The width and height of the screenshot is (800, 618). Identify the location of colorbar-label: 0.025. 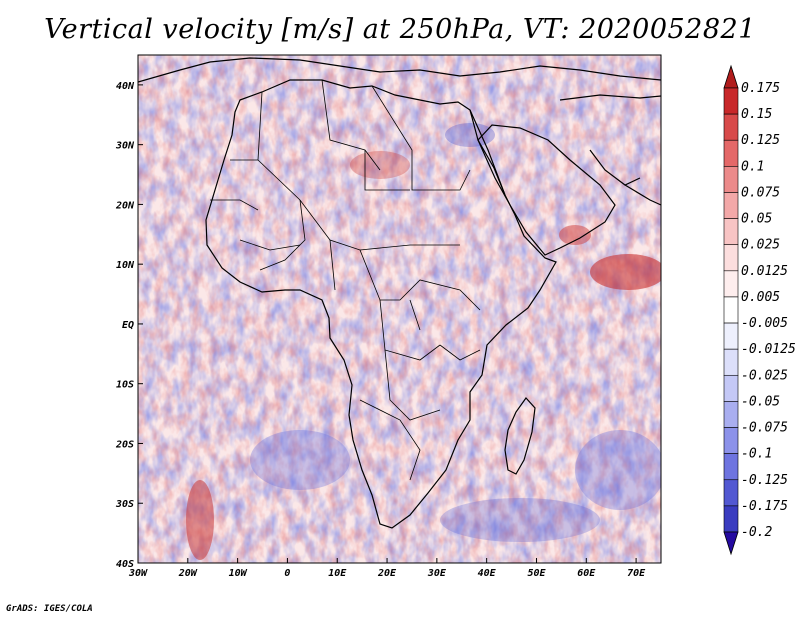
(760, 245).